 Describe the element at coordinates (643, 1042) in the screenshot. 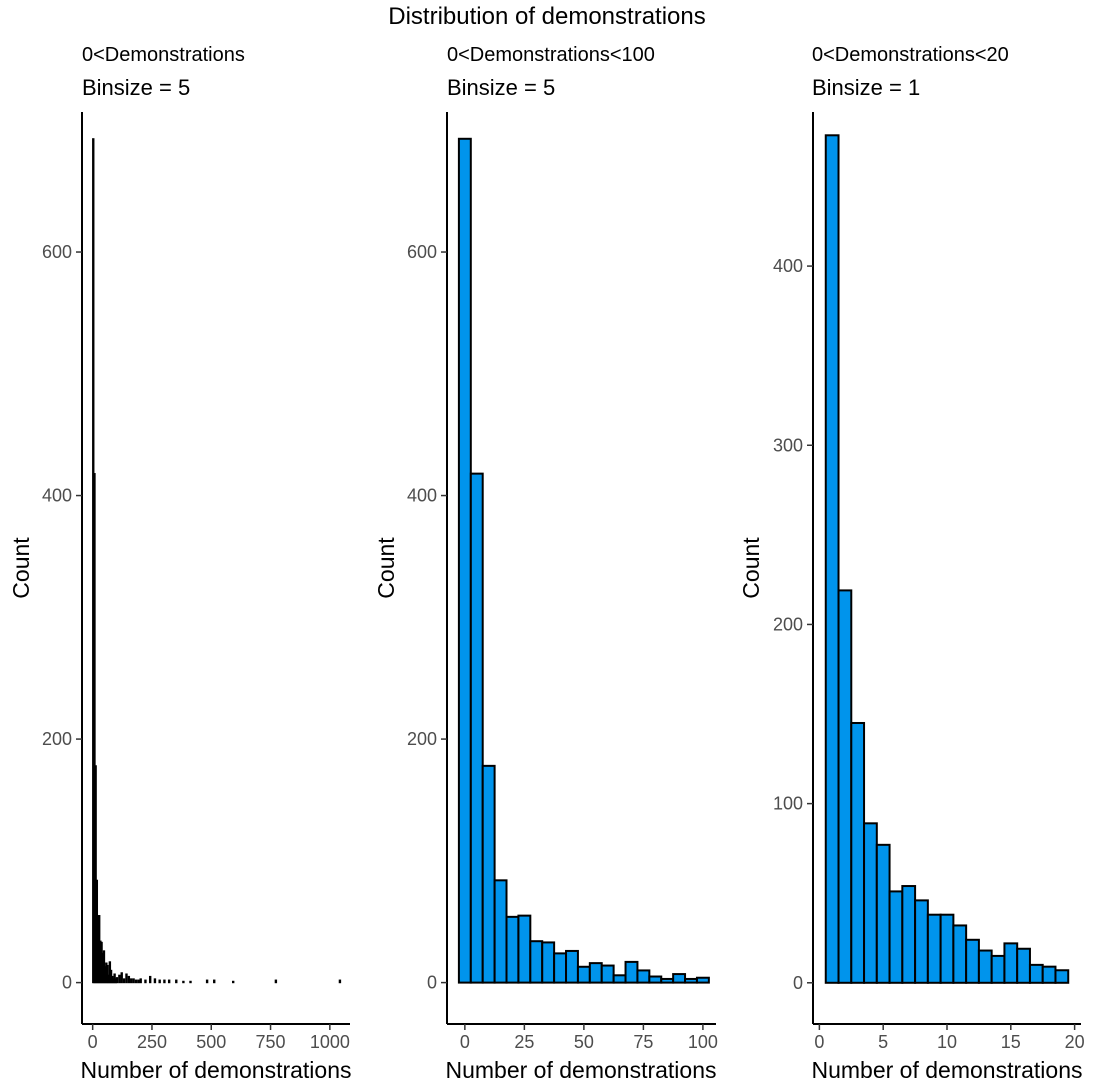

I see `x-tick-label: 75` at that location.